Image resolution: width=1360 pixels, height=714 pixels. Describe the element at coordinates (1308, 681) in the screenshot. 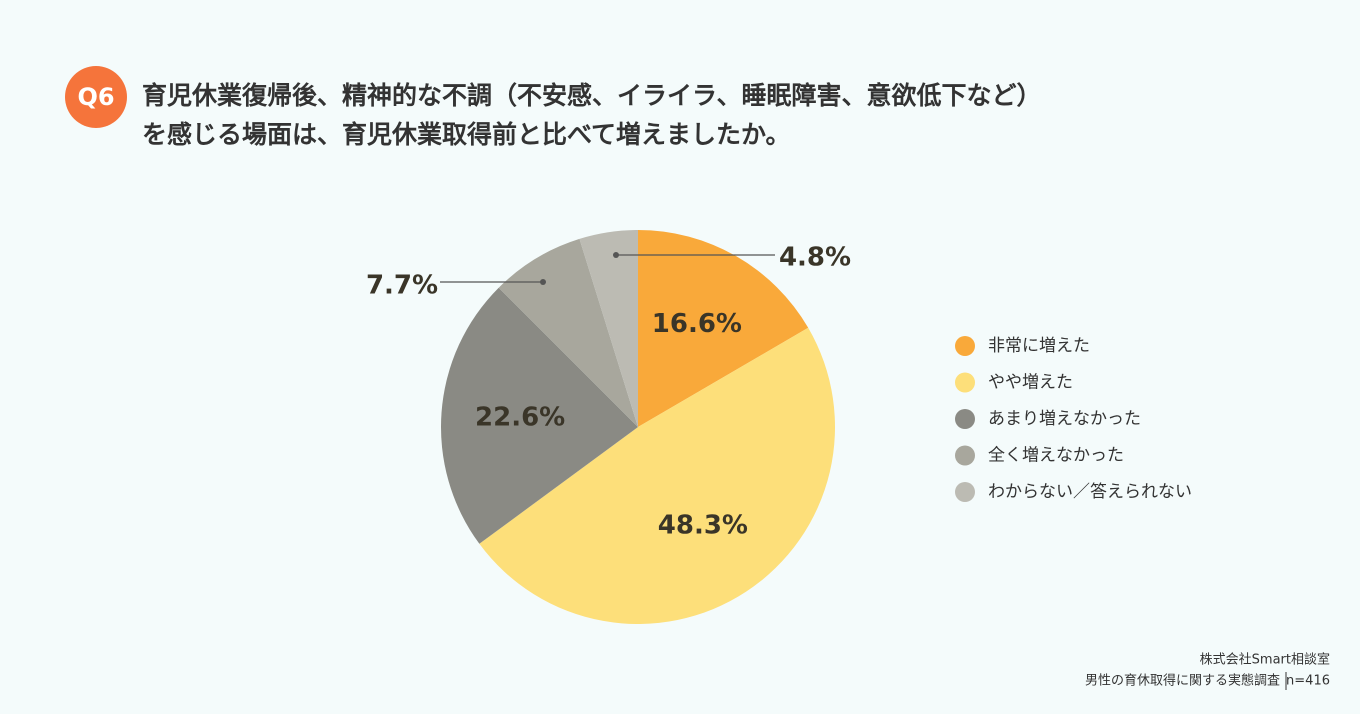

I see `sample-size: n=416` at that location.